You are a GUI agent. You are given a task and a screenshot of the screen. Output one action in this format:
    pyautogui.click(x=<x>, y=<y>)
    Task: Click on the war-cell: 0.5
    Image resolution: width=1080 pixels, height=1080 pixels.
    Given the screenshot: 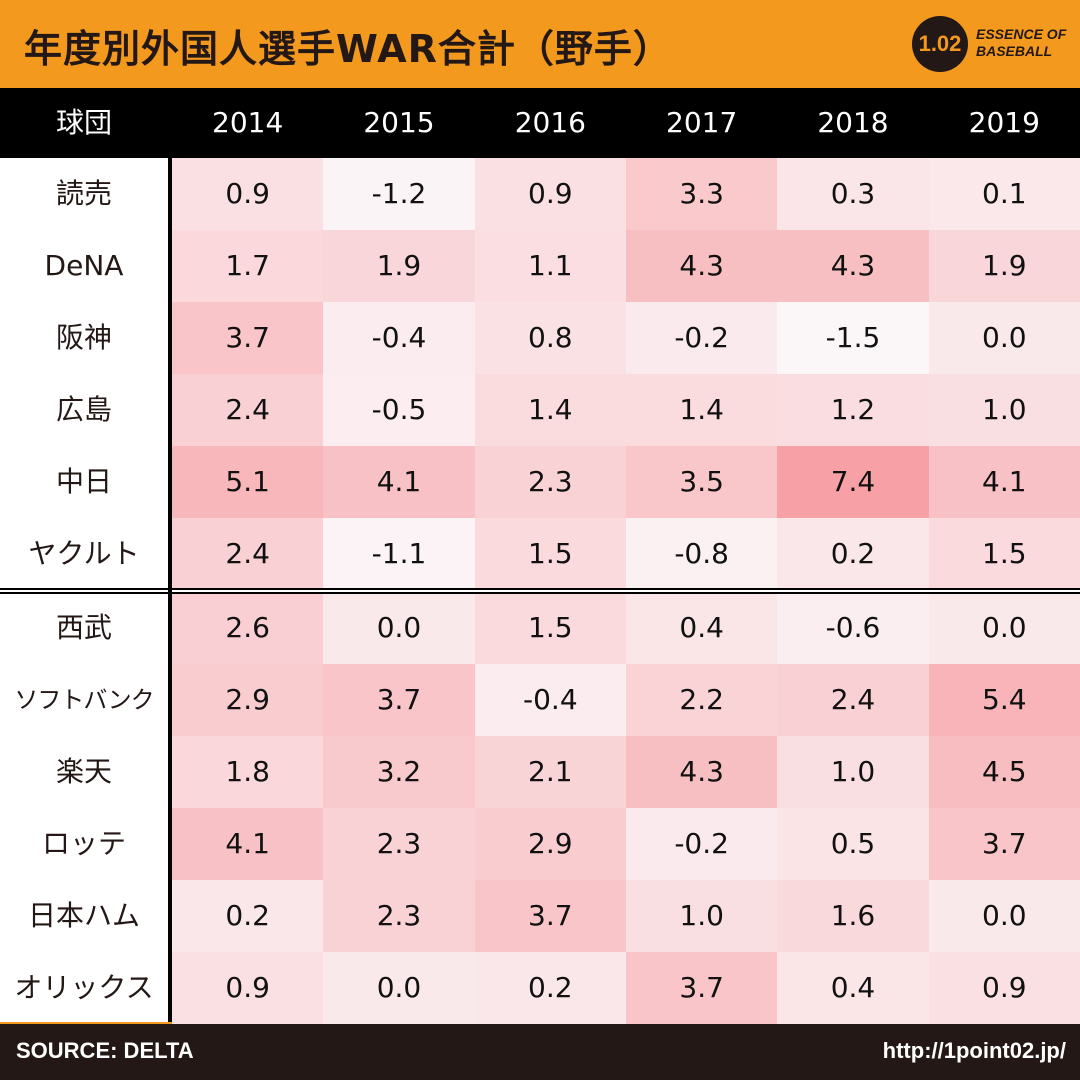 What is the action you would take?
    pyautogui.click(x=853, y=844)
    